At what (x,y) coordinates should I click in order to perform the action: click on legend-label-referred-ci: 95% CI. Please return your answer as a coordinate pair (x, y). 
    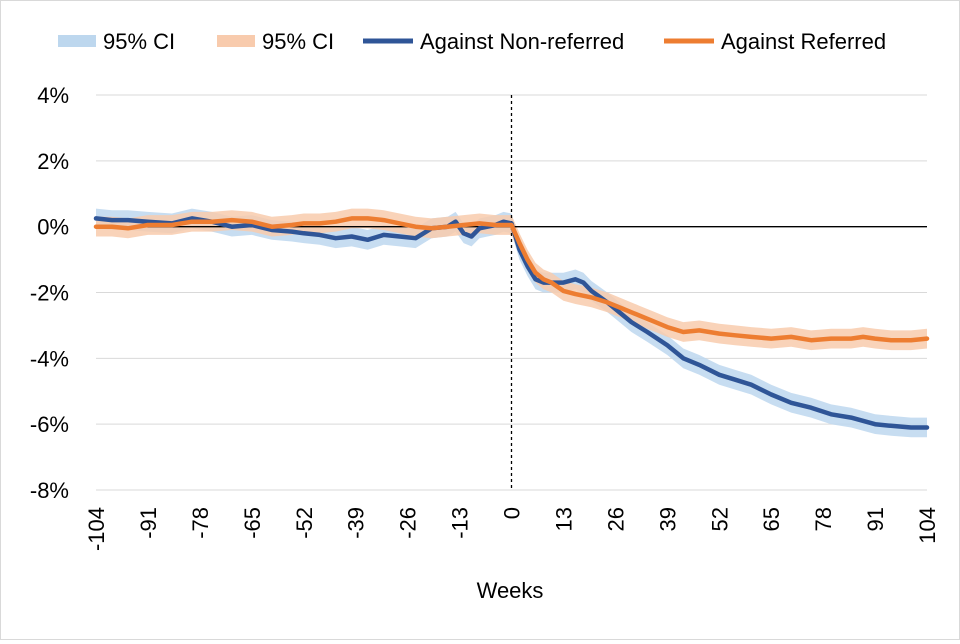
    Looking at the image, I should click on (298, 41).